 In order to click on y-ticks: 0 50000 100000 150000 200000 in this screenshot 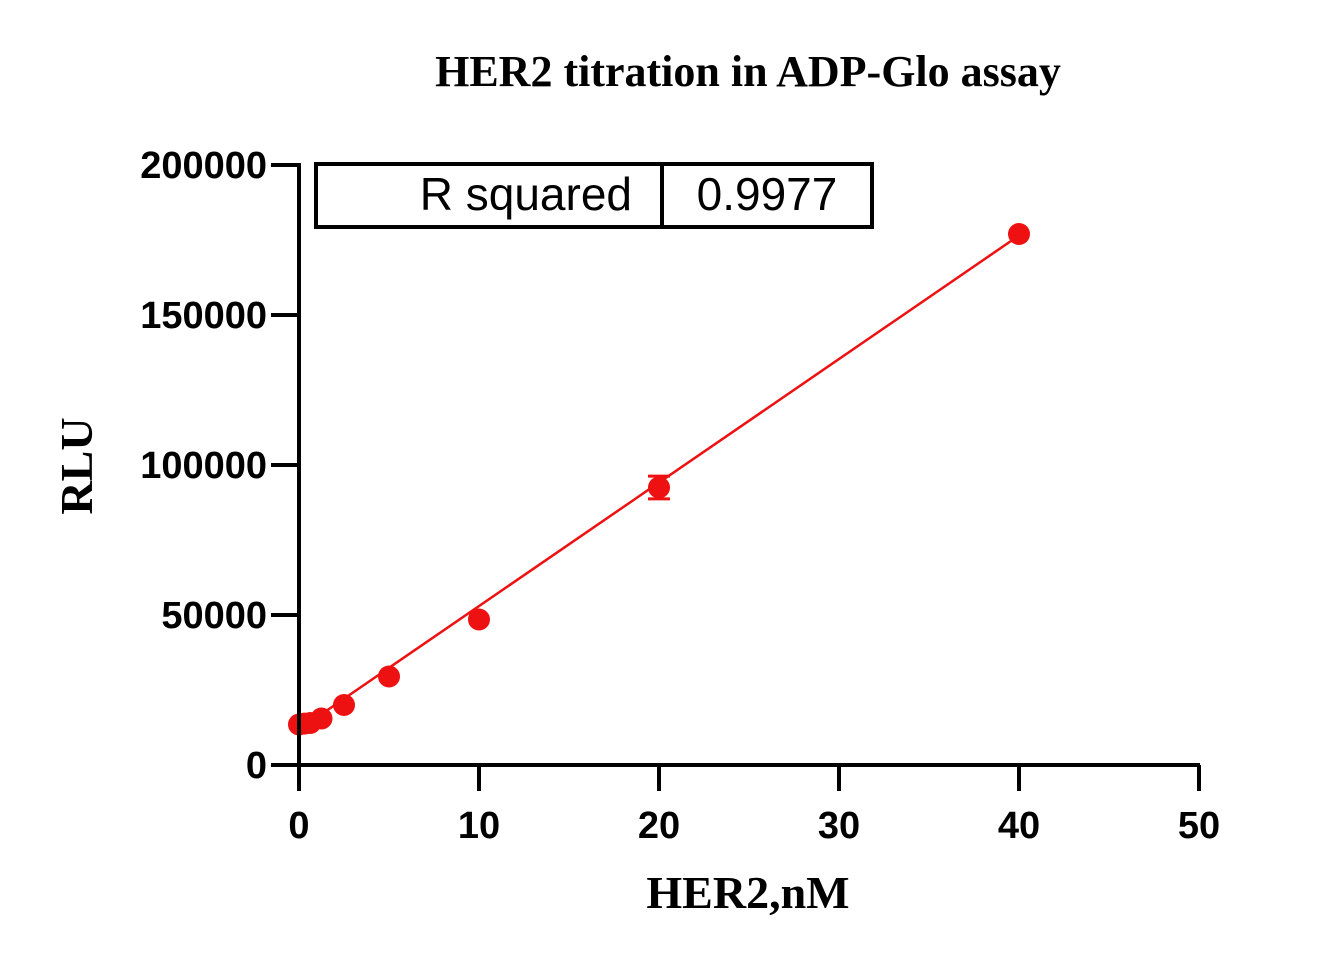, I will do `click(219, 466)`.